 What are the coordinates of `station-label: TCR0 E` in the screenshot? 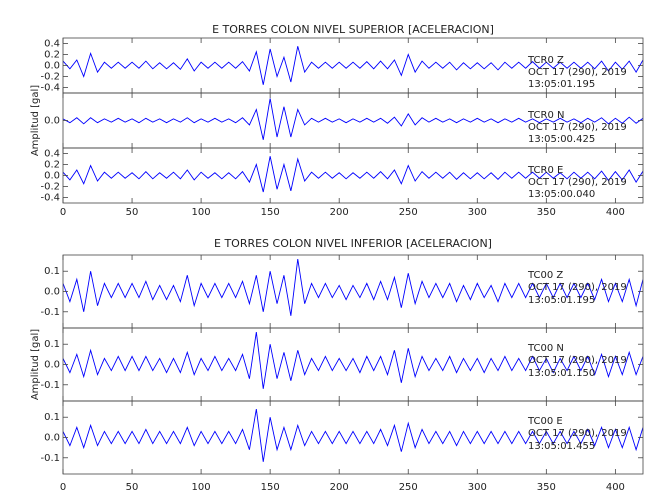 It's located at (545, 170).